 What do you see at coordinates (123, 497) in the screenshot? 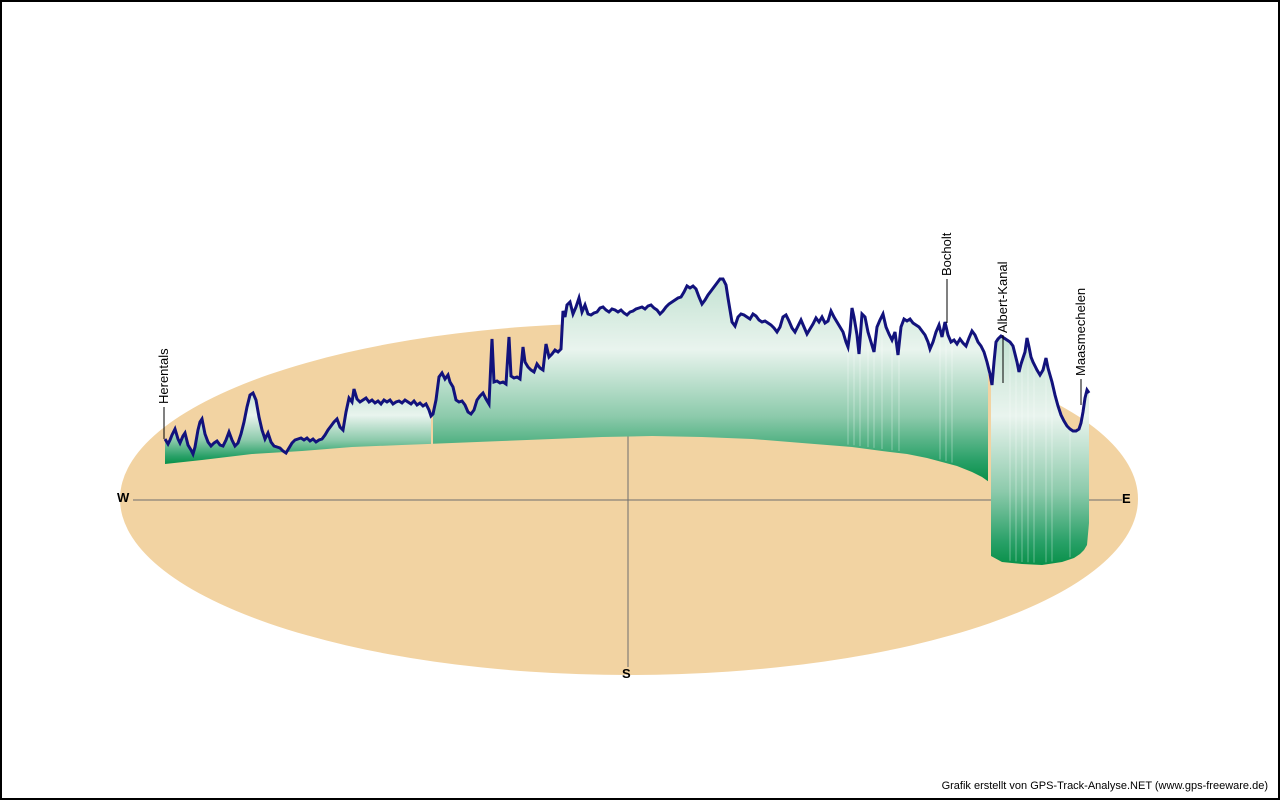
I see `compass-west-label: W` at bounding box center [123, 497].